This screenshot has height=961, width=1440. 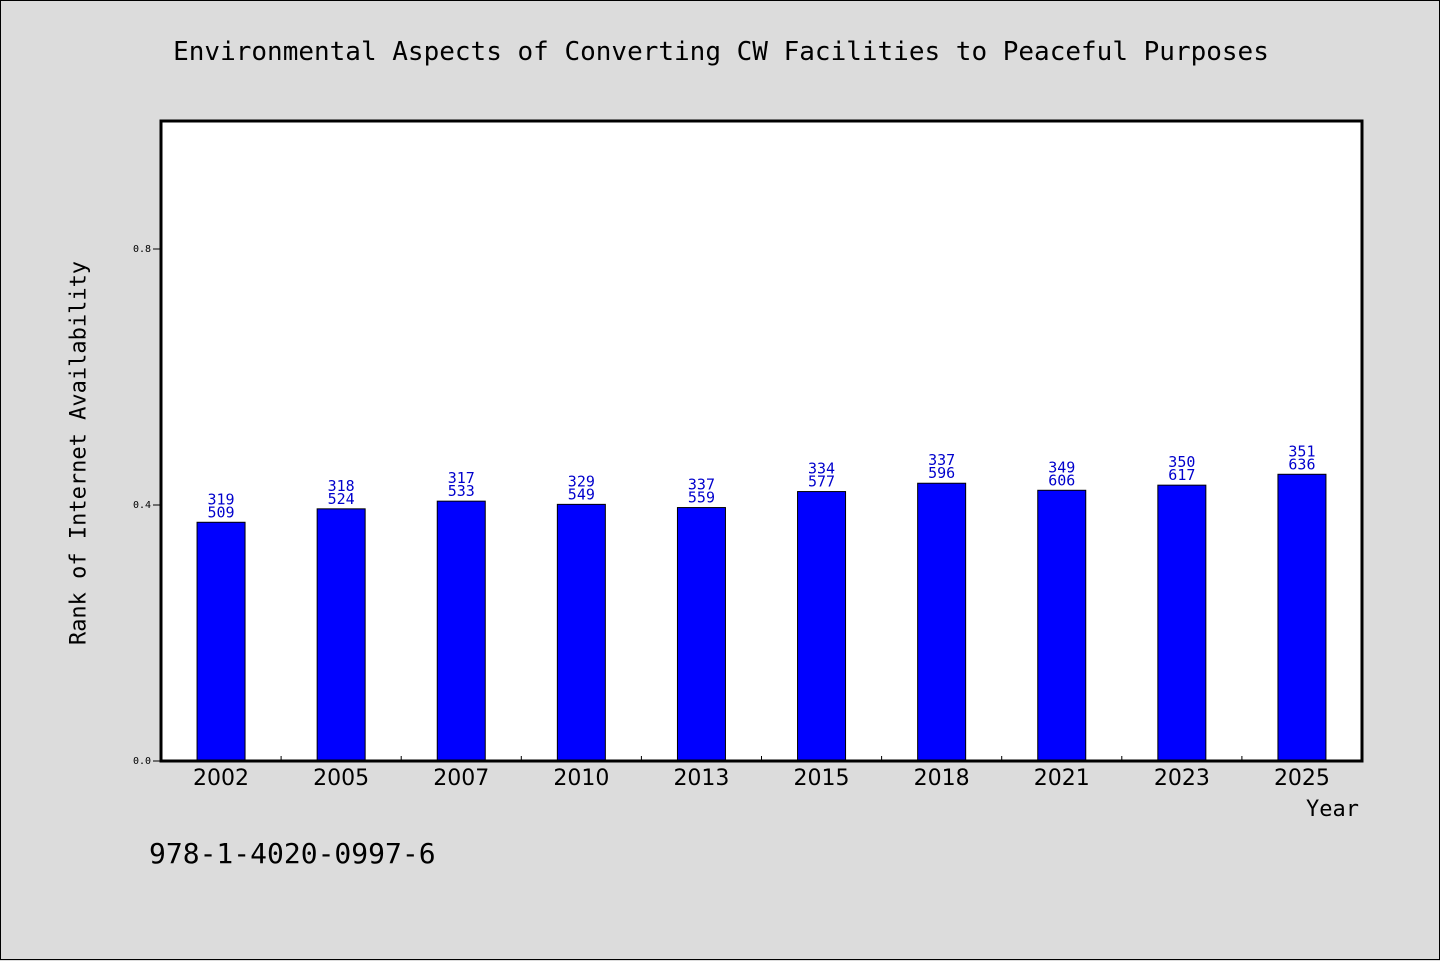 I want to click on y-tick-label: 0.8, so click(x=142, y=249).